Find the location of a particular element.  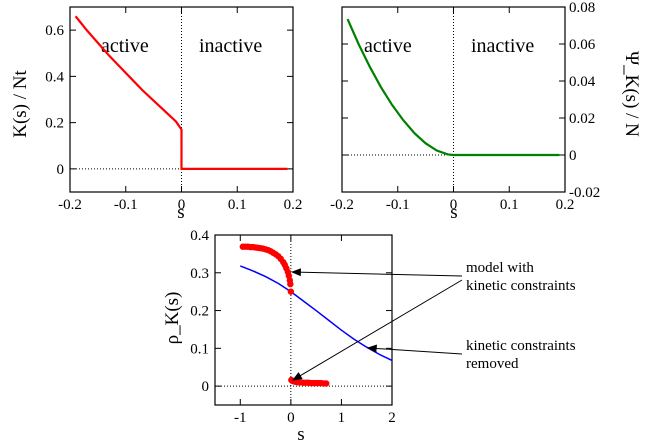

y-tick-label: 0.02 is located at coordinates (582, 119).